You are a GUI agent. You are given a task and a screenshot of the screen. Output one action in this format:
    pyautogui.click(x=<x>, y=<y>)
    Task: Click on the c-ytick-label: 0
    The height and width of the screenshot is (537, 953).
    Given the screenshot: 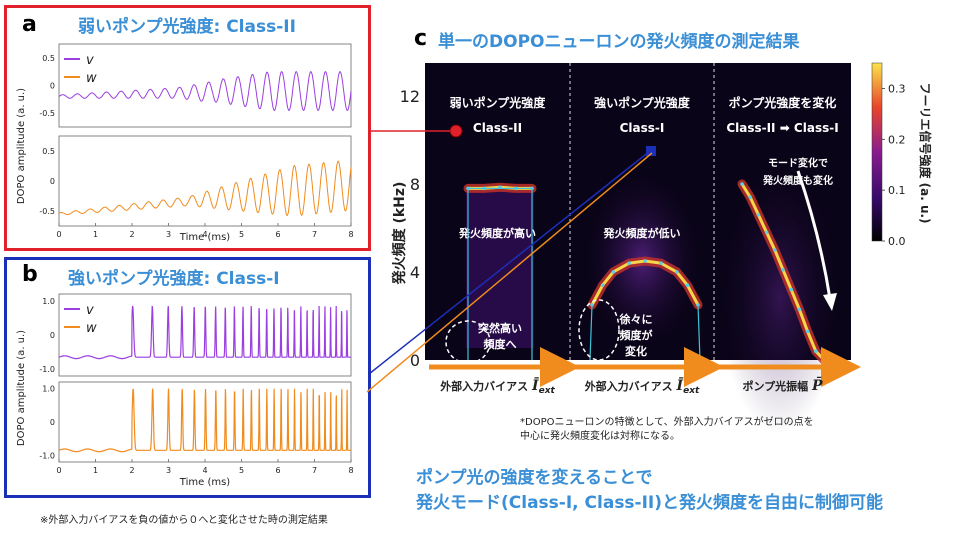 What is the action you would take?
    pyautogui.click(x=415, y=360)
    